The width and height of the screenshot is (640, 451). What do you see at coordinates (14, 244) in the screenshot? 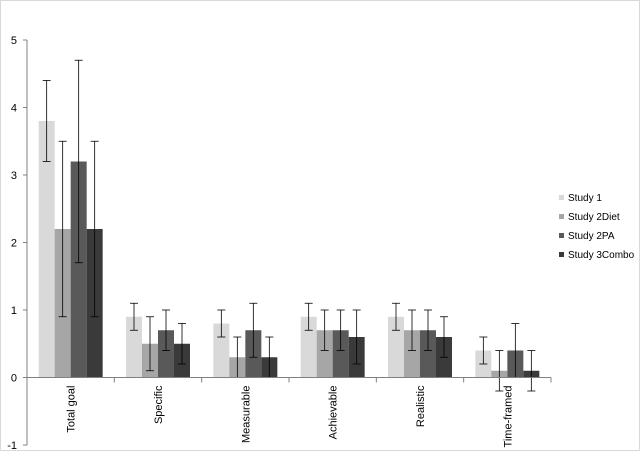
I see `y-tick-label: 2` at bounding box center [14, 244].